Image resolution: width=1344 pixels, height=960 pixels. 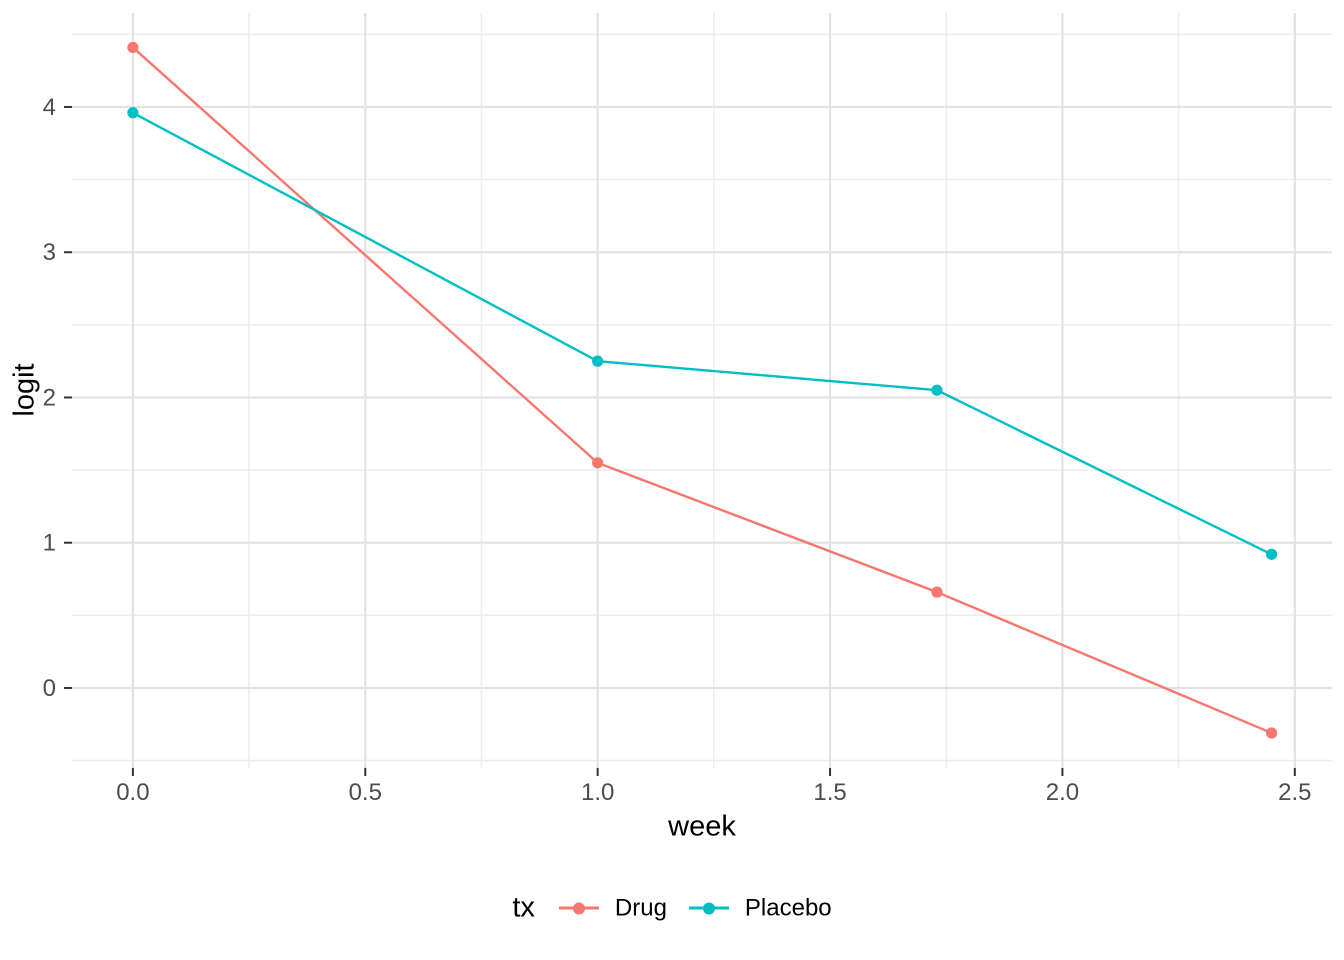 I want to click on x-axis-title: week, so click(x=702, y=826).